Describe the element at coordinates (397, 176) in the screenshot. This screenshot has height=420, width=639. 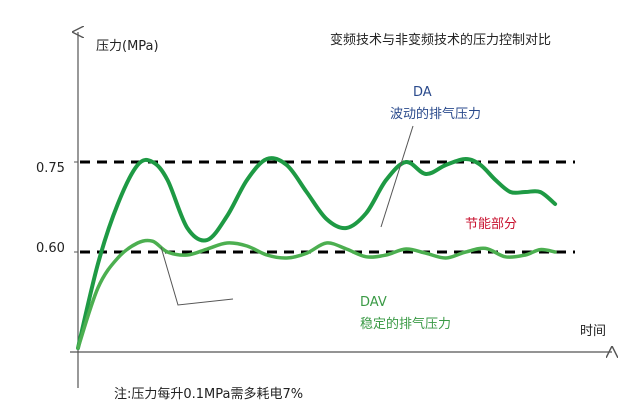
I see `da-leader-line` at that location.